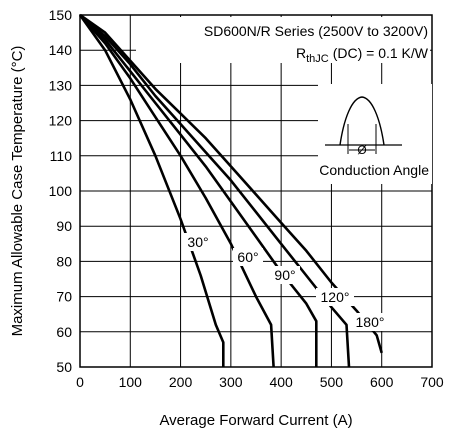 This screenshot has width=451, height=437. I want to click on series-label: 180°, so click(370, 322).